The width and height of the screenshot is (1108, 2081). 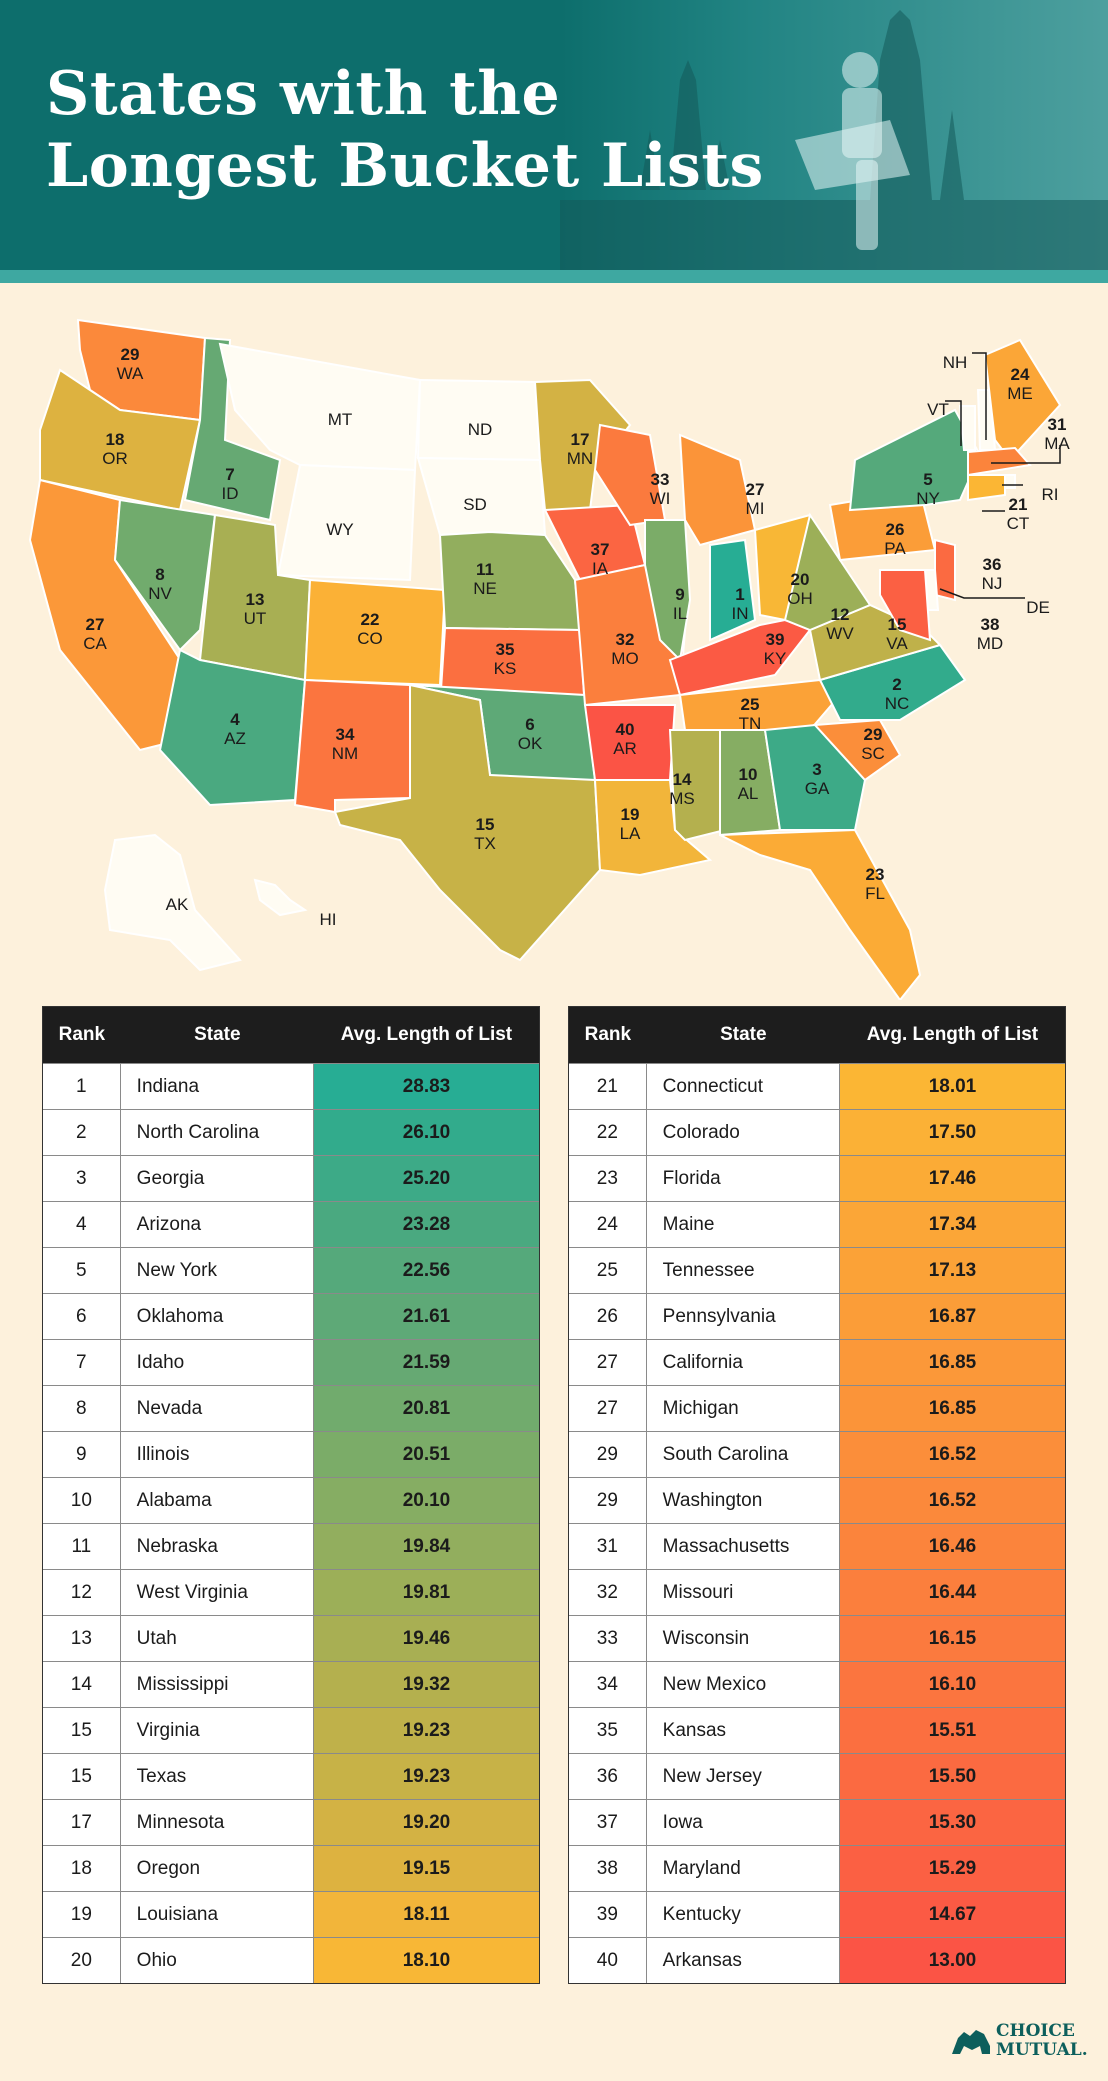 What do you see at coordinates (217, 1546) in the screenshot?
I see `state-cell: Nebraska` at bounding box center [217, 1546].